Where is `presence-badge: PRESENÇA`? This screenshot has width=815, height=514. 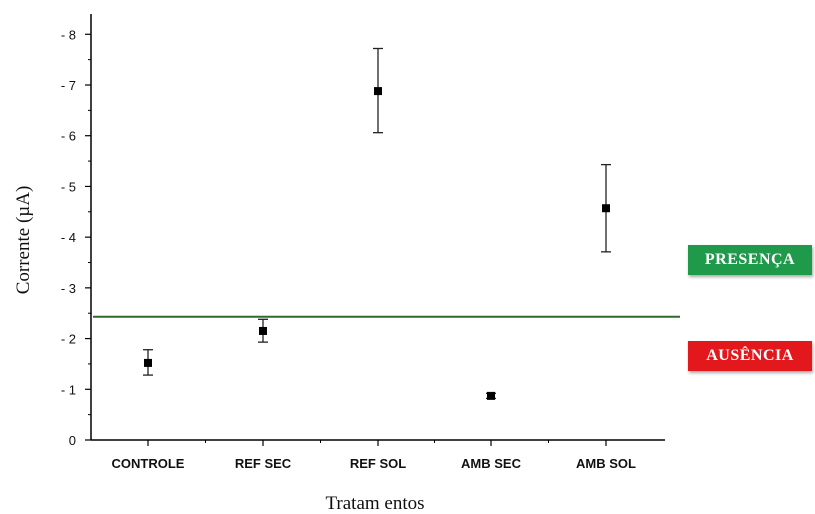
presence-badge: PRESENÇA is located at coordinates (750, 260).